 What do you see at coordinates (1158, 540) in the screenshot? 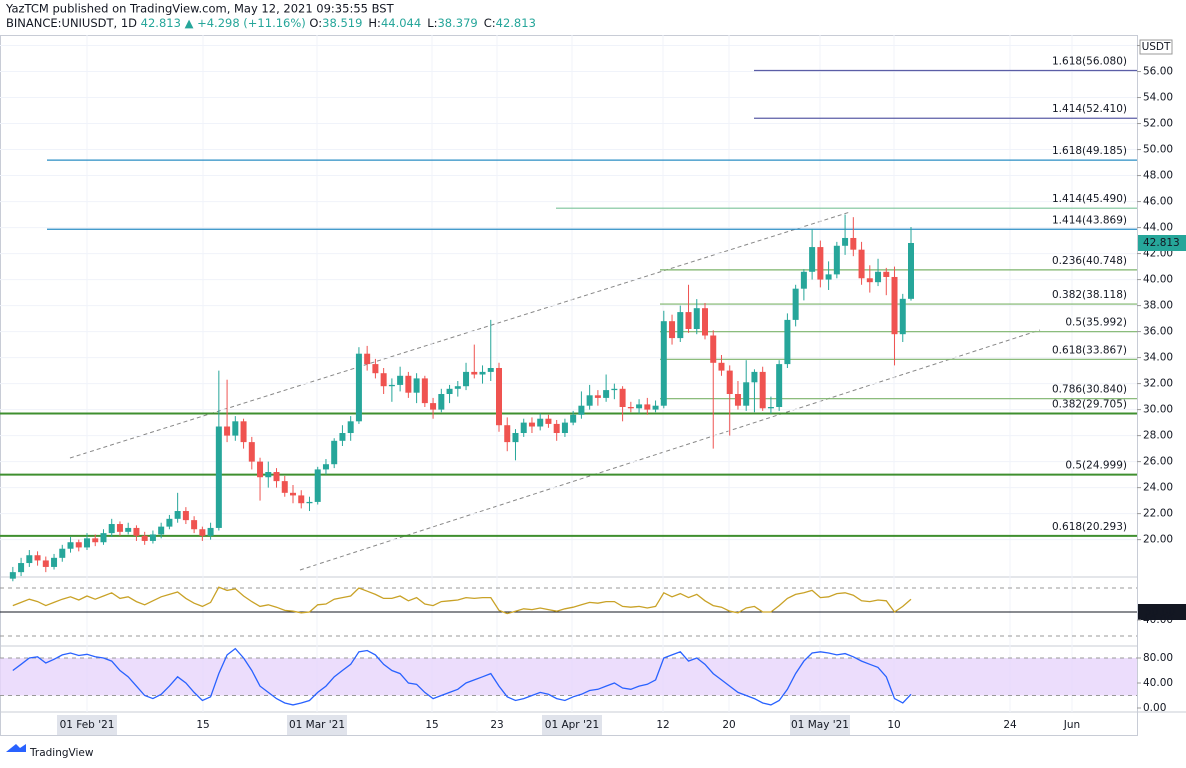
I see `y-tick-label: 20.00` at bounding box center [1158, 540].